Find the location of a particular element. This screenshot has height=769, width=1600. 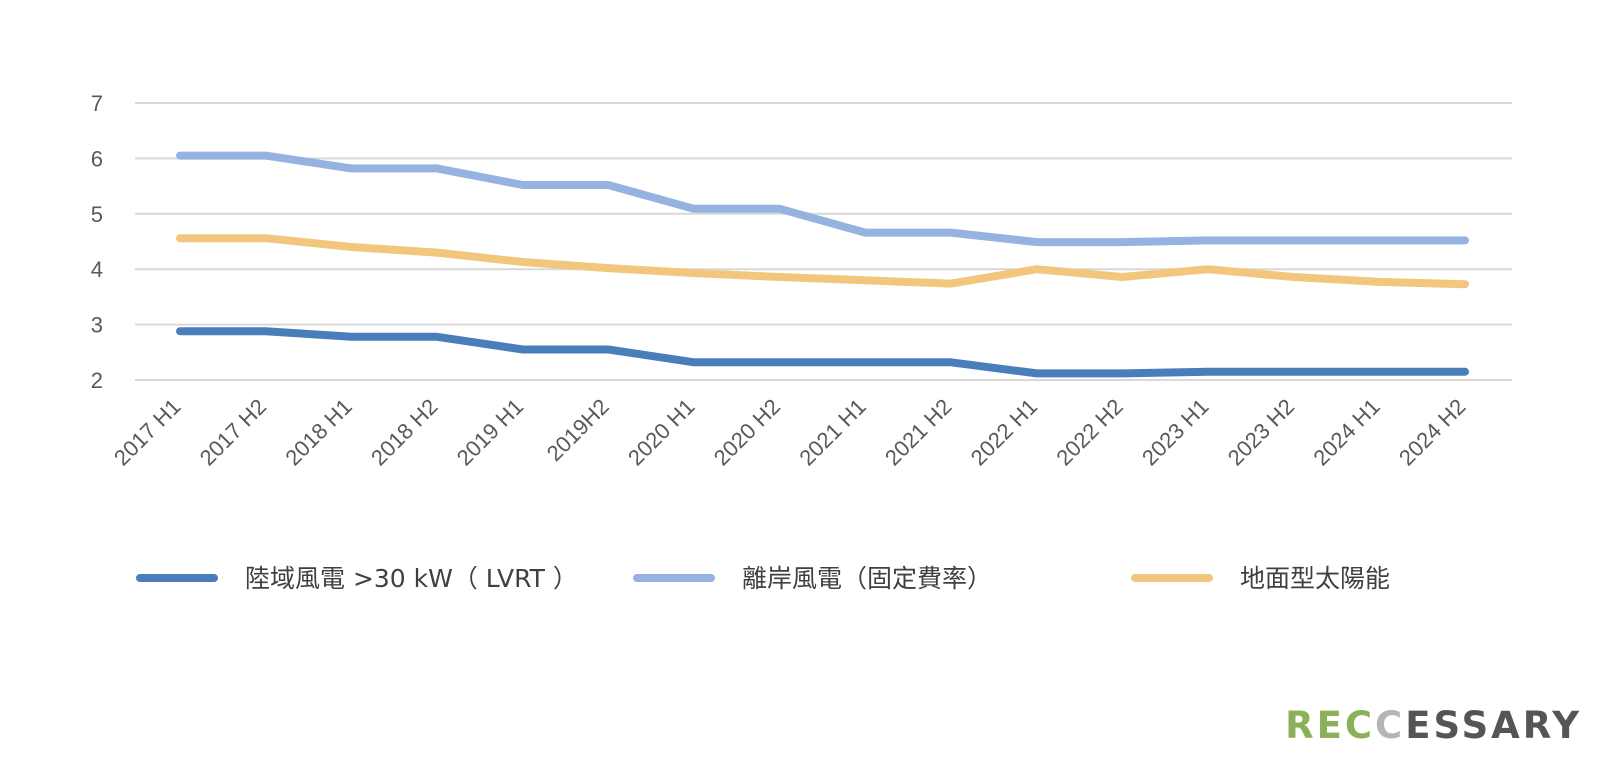

legend-label: 地面型太陽能 is located at coordinates (1315, 578).